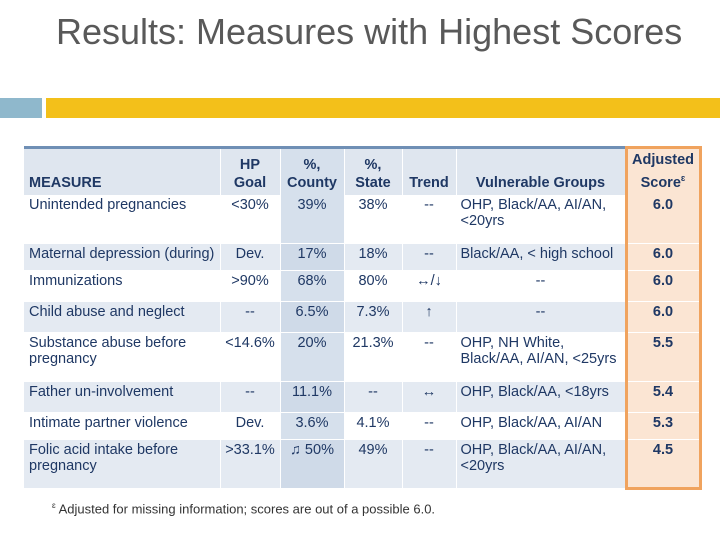 The width and height of the screenshot is (720, 540). What do you see at coordinates (21, 108) in the screenshot?
I see `title-rule-accent` at bounding box center [21, 108].